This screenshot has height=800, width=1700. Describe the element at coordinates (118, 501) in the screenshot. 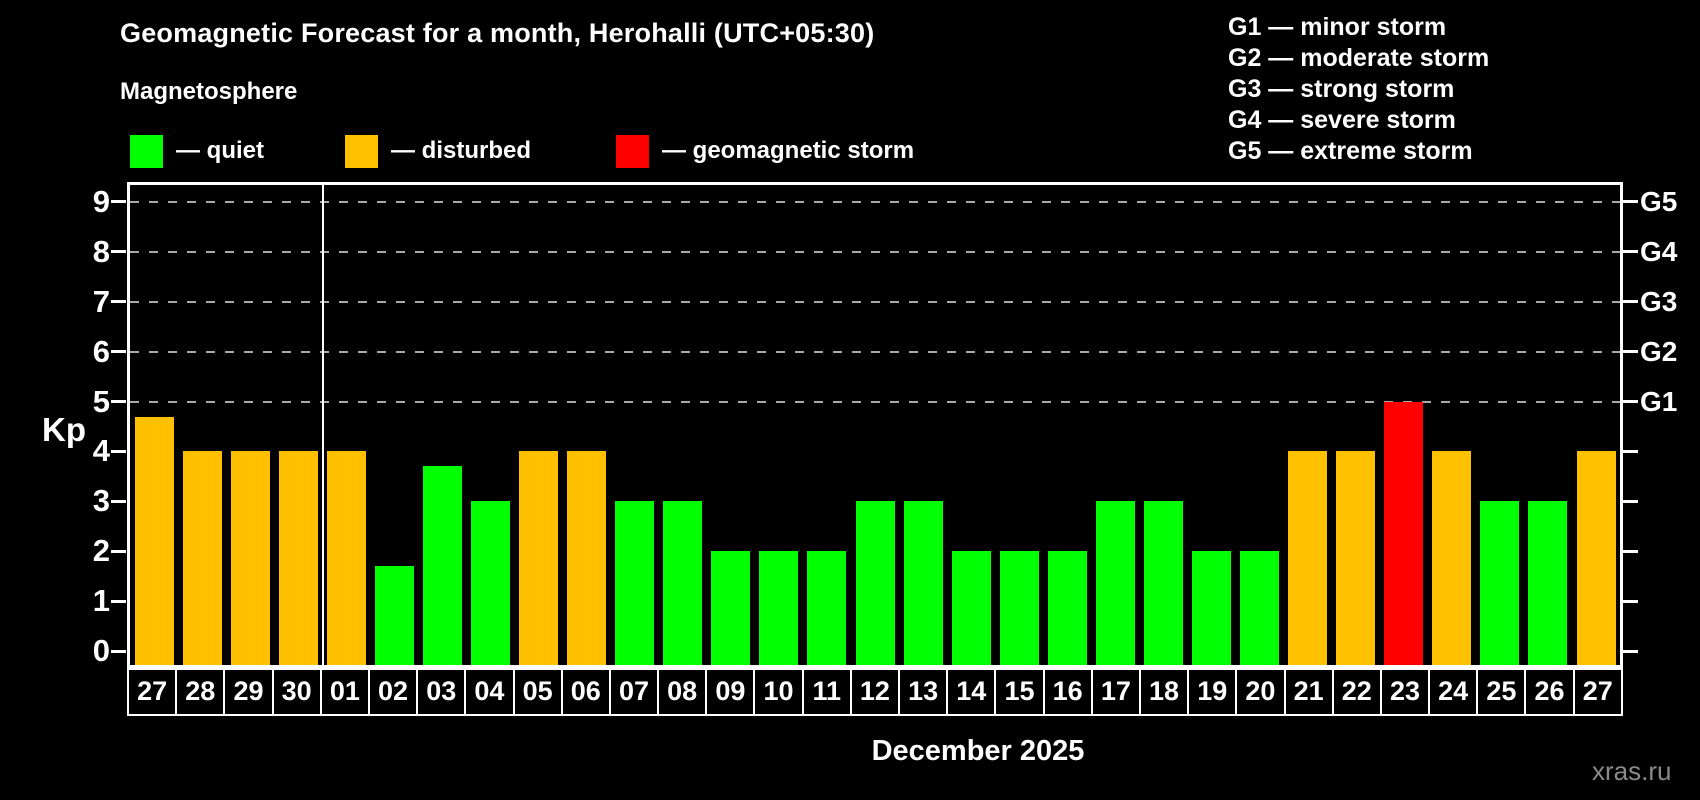

I see `left-tick-kp3` at that location.